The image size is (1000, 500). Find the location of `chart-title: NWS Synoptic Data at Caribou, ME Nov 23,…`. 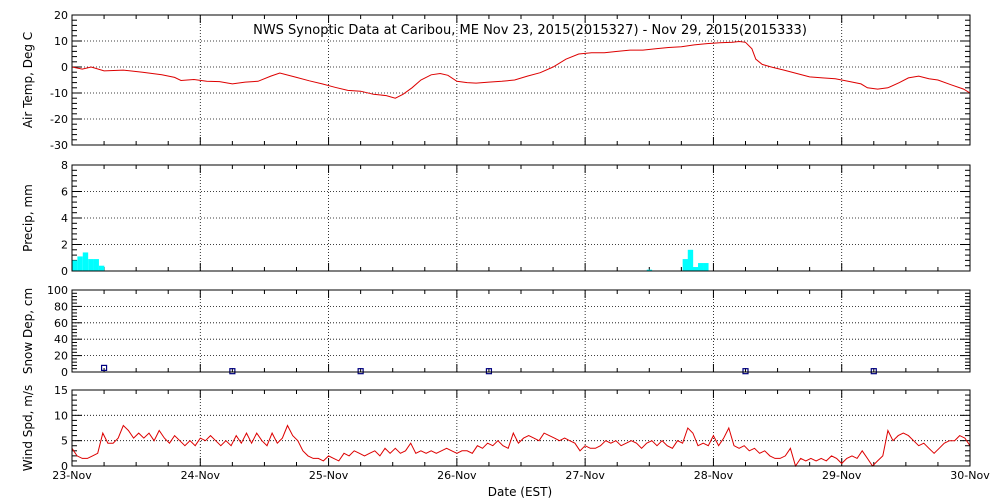

chart-title: NWS Synoptic Data at Caribou, ME Nov 23,… is located at coordinates (530, 30).